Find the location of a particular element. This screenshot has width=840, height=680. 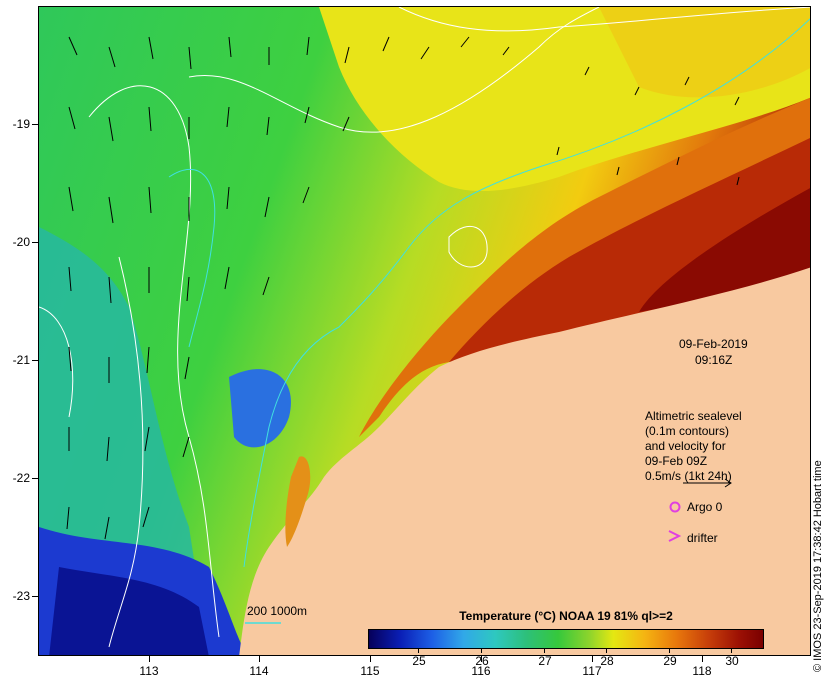

x-tick-label: 117 is located at coordinates (592, 671).